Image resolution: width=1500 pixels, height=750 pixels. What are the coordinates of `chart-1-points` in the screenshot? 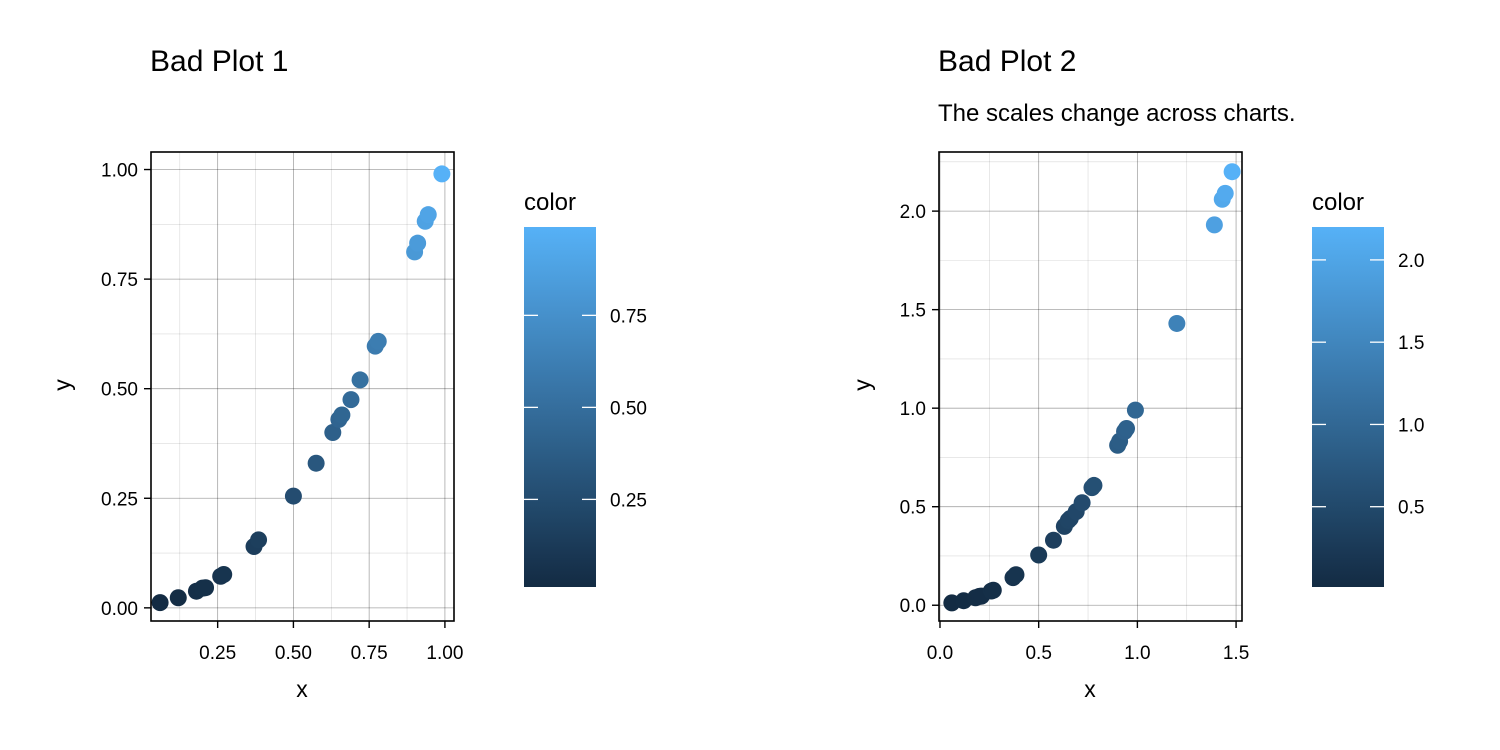 It's located at (301, 388).